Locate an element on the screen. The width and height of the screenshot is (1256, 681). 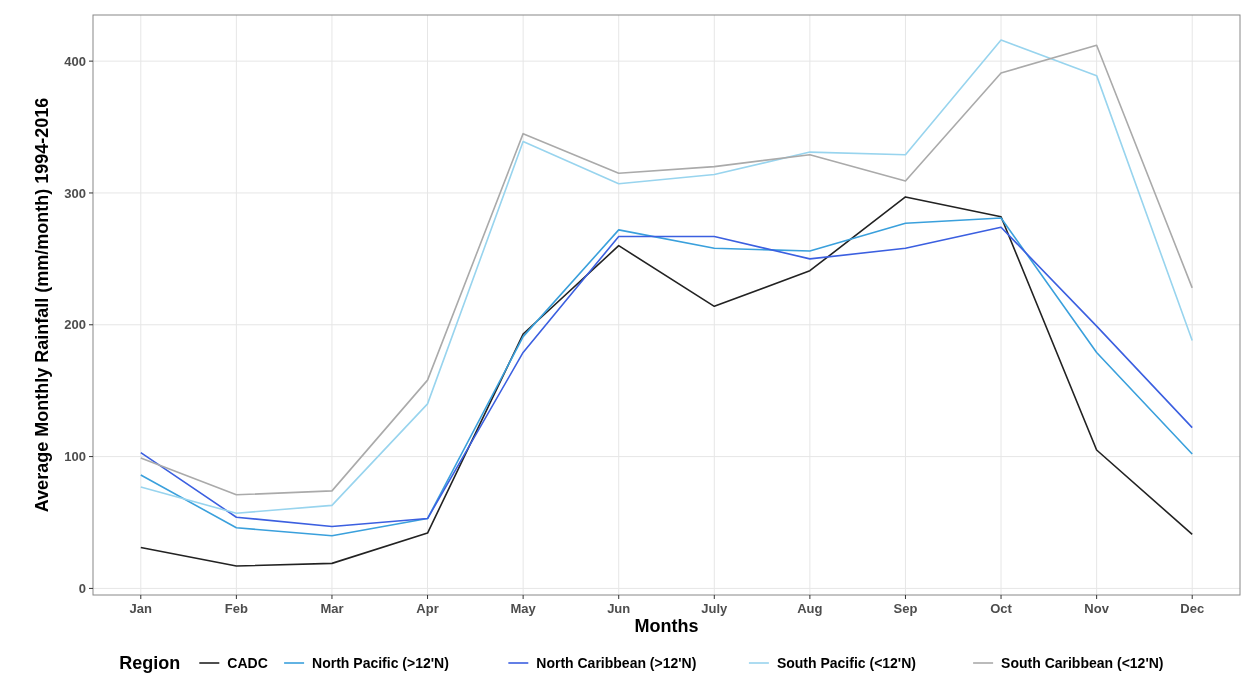
x-tick-label: Feb is located at coordinates (236, 608).